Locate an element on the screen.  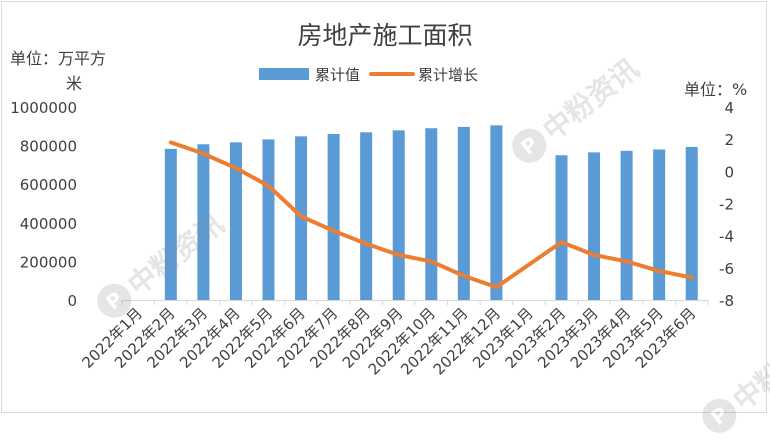
left-tick-label: 600000 is located at coordinates (48, 185).